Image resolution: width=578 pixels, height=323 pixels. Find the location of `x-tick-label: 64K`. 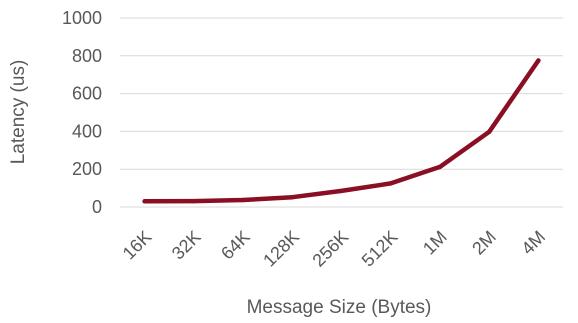

x-tick-label: 64K is located at coordinates (235, 245).